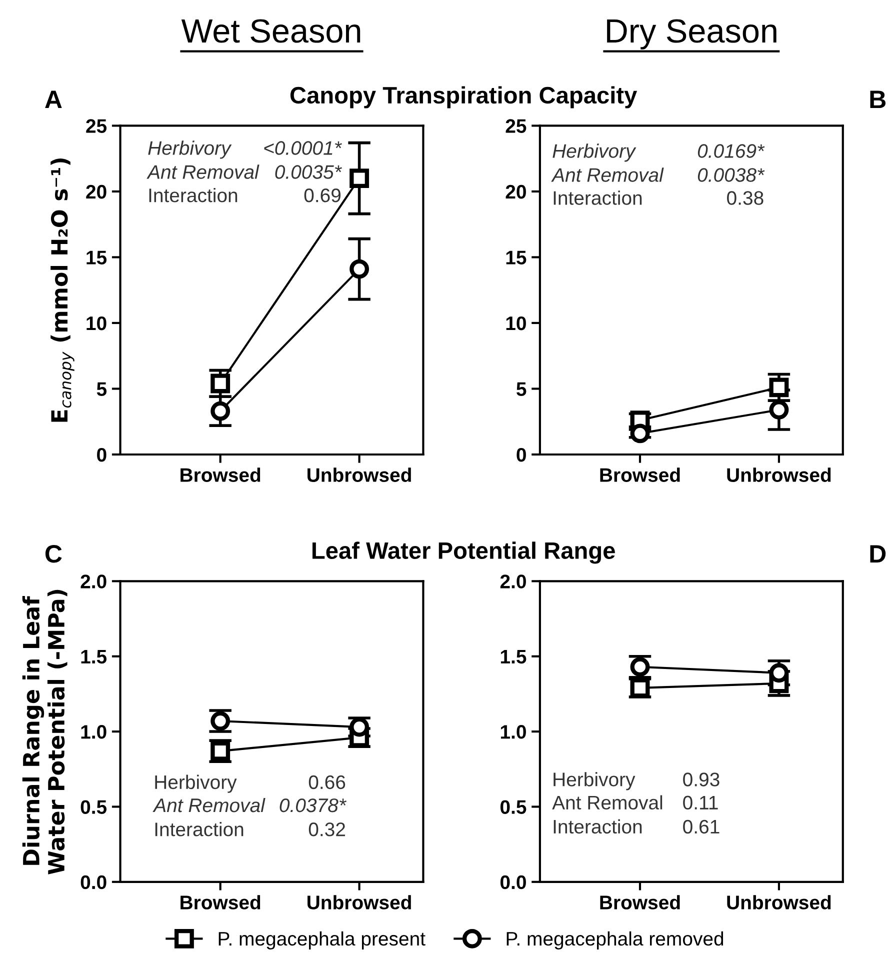 The image size is (891, 967). Describe the element at coordinates (303, 148) in the screenshot. I see `annotation: <0.0001*` at that location.